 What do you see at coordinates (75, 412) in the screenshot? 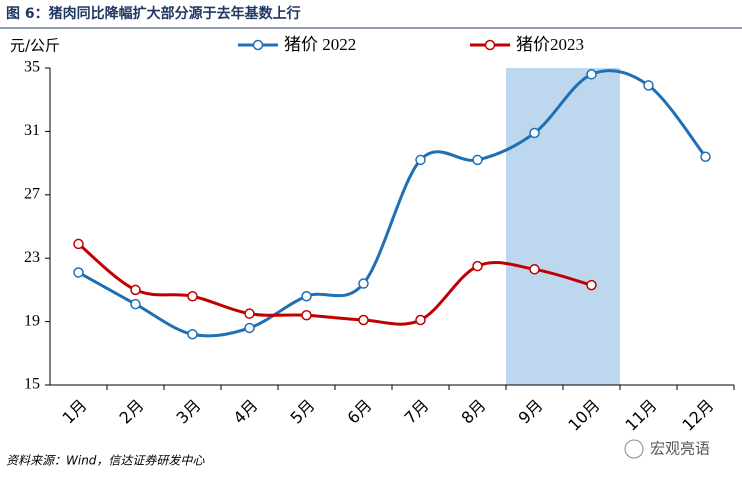
I see `x-tick-label: 1月` at bounding box center [75, 412].